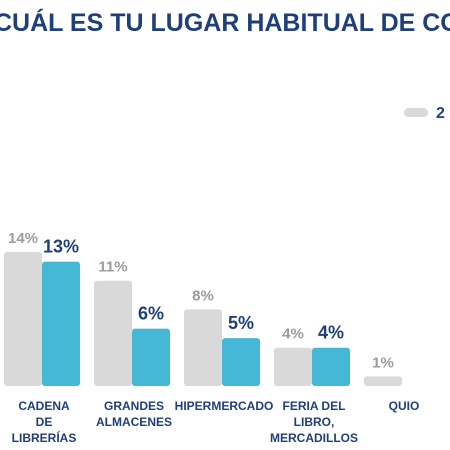 This screenshot has height=450, width=450. What do you see at coordinates (383, 362) in the screenshot?
I see `data-label: 1%` at bounding box center [383, 362].